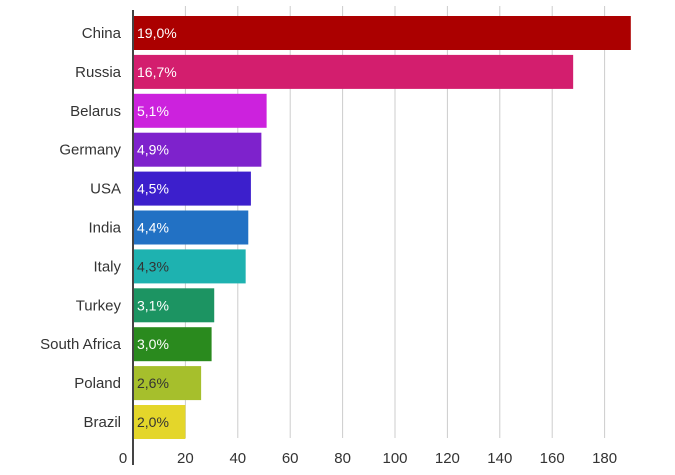  What do you see at coordinates (153, 111) in the screenshot?
I see `data-label: 5,1%` at bounding box center [153, 111].